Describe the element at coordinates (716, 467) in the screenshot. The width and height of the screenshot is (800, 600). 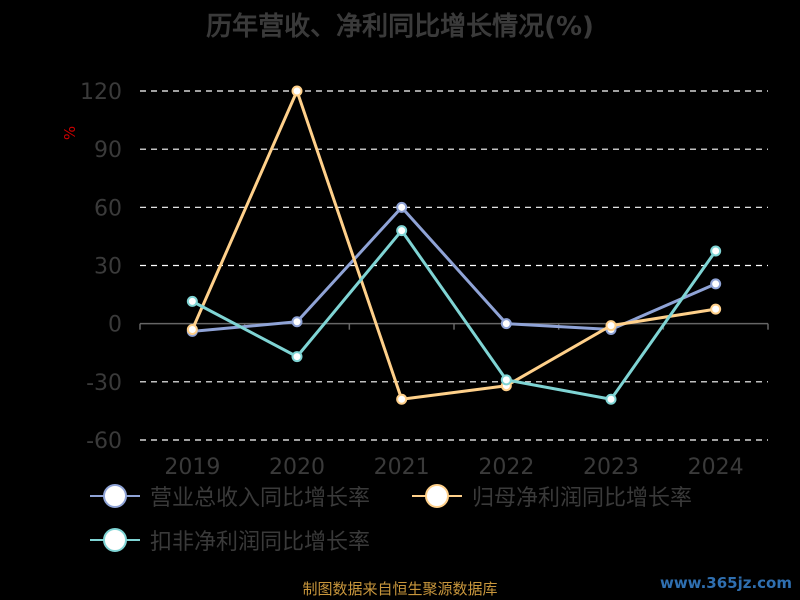
I see `x-tick-label: 2024` at that location.